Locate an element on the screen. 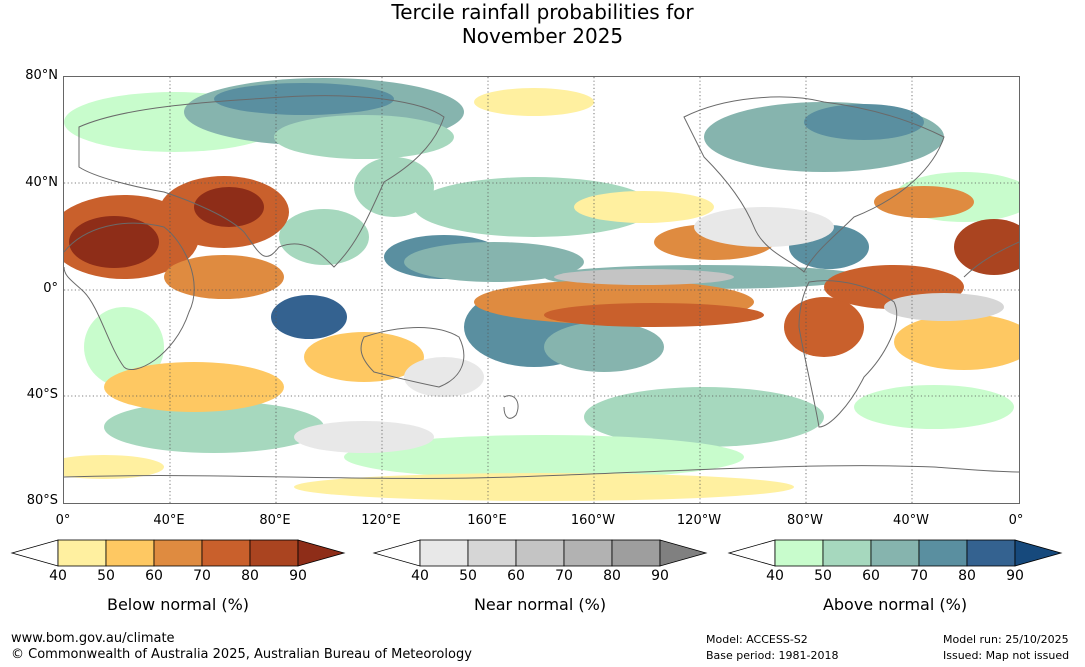 The image size is (1085, 667). lon-label-120w: 120°W is located at coordinates (699, 520).